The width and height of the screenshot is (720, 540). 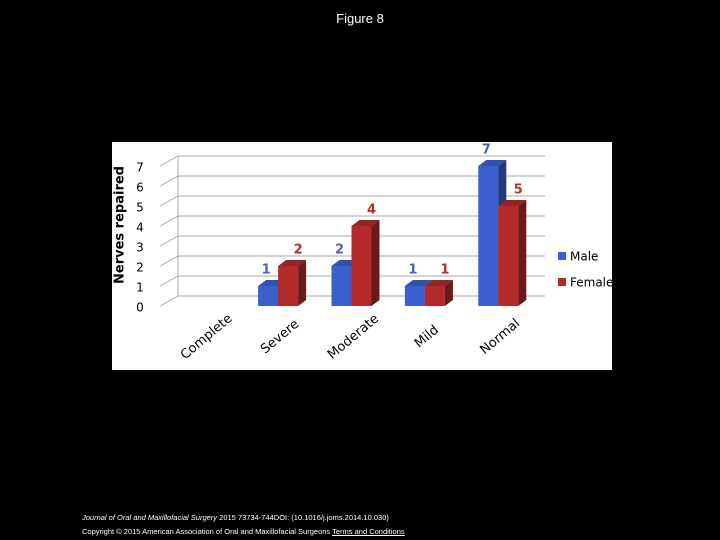 I want to click on y-tick-label: 3, so click(x=140, y=248).